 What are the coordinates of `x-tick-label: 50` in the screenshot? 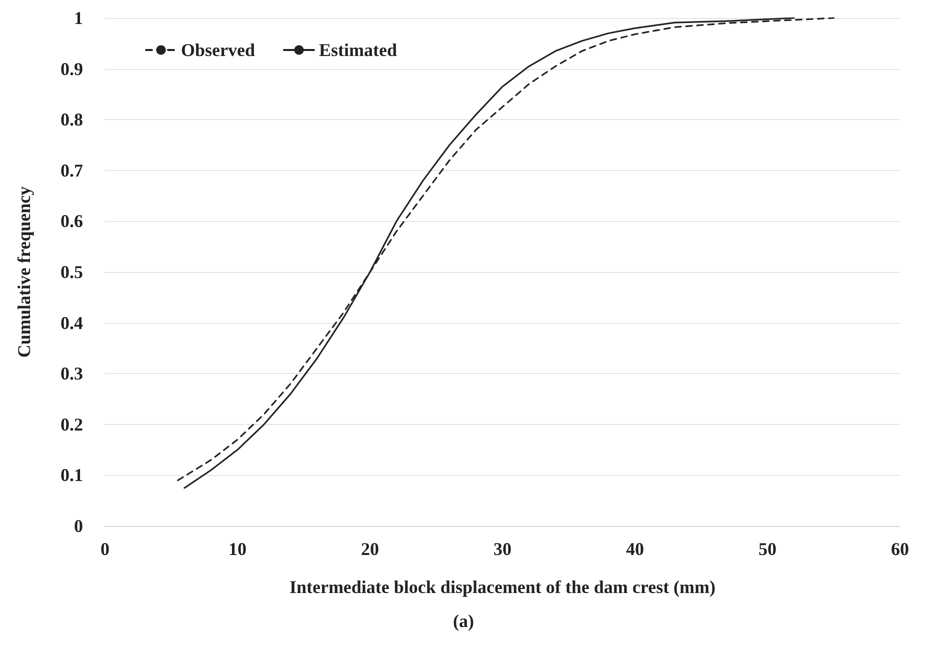 It's located at (767, 549).